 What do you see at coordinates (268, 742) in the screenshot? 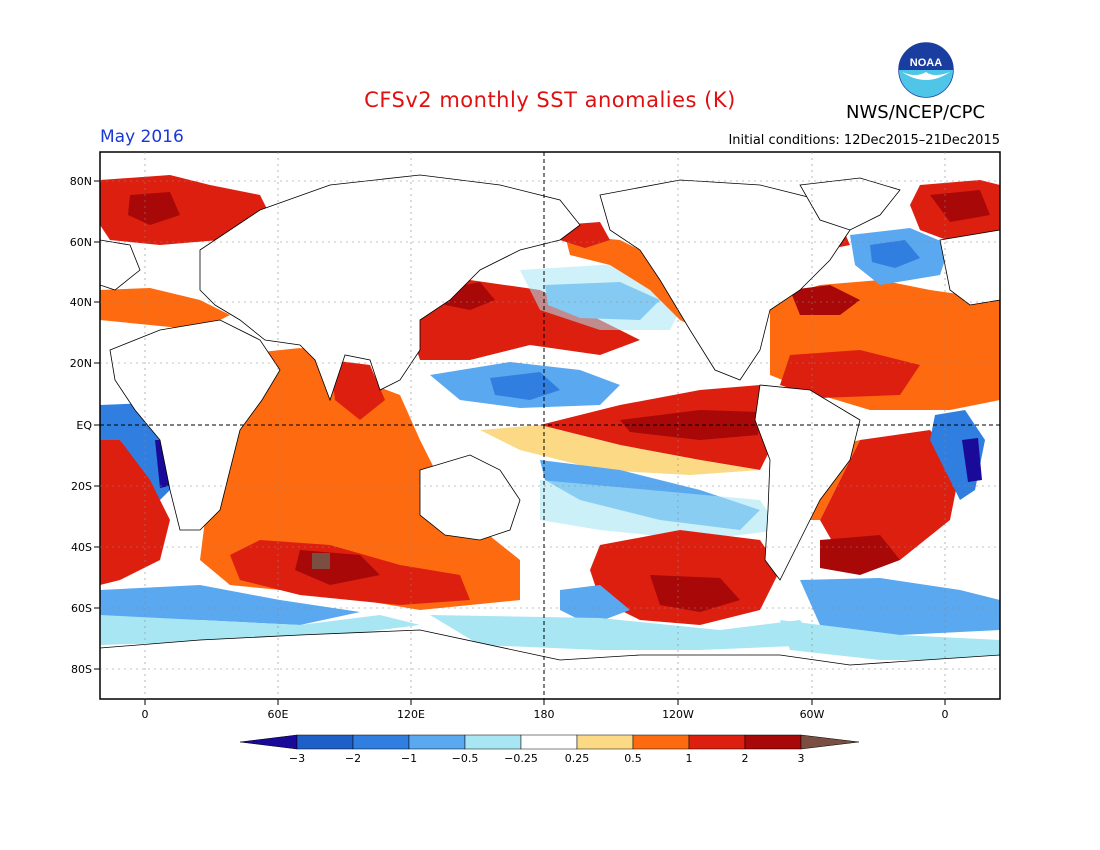
I see `colorbar-arrow-low` at bounding box center [268, 742].